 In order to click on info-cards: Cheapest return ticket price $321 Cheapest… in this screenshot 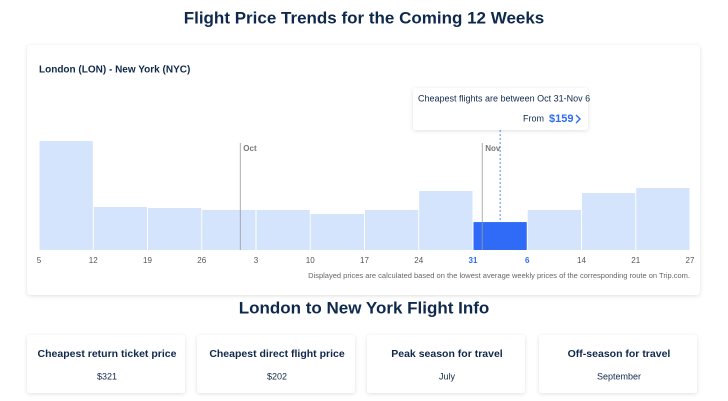, I will do `click(362, 364)`.